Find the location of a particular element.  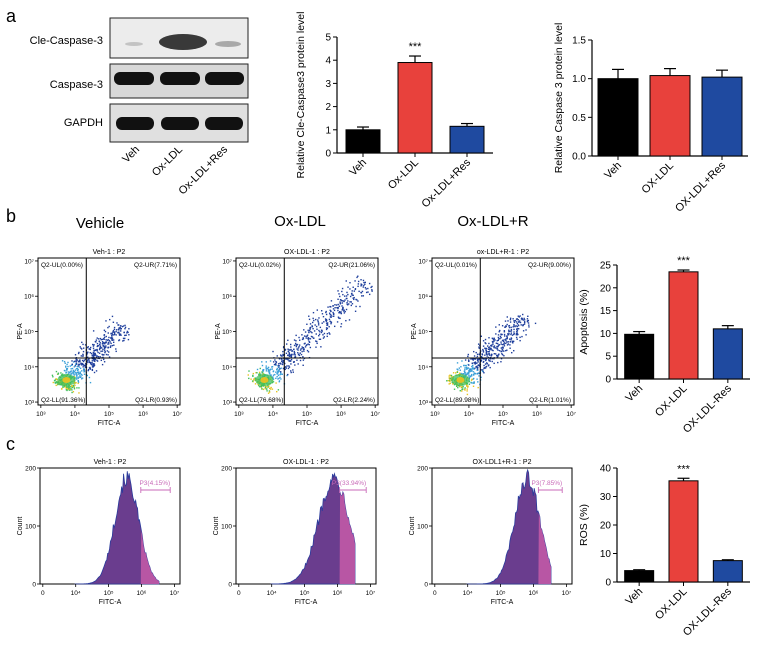

flow-xtick-label: 10⁷ is located at coordinates (375, 414).